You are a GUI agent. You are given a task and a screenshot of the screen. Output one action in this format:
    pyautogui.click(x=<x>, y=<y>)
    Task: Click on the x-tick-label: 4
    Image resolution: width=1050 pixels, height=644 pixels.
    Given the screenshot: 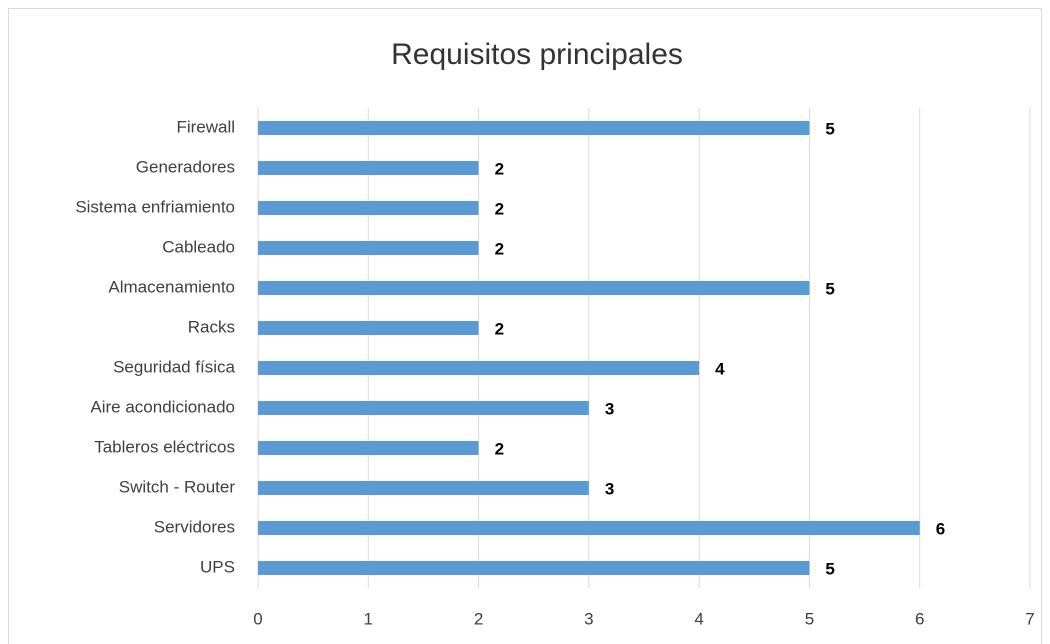 What is the action you would take?
    pyautogui.click(x=698, y=618)
    